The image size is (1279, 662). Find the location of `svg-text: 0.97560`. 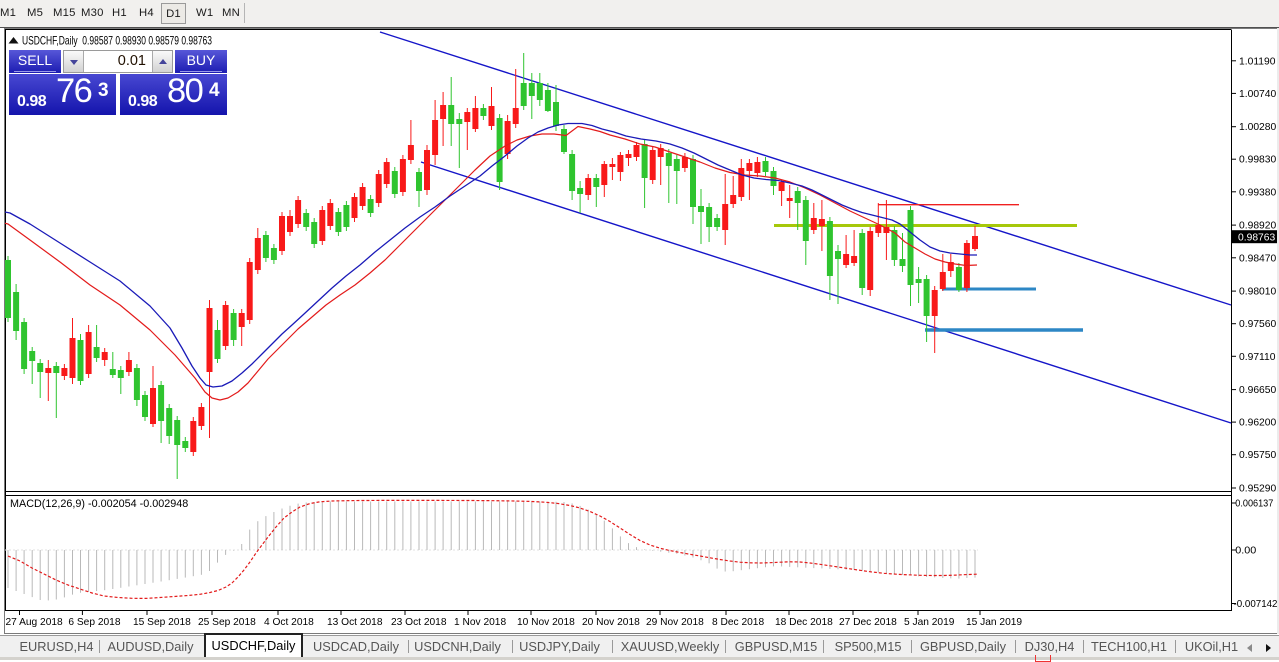

svg-text: 0.97560 is located at coordinates (1257, 324).